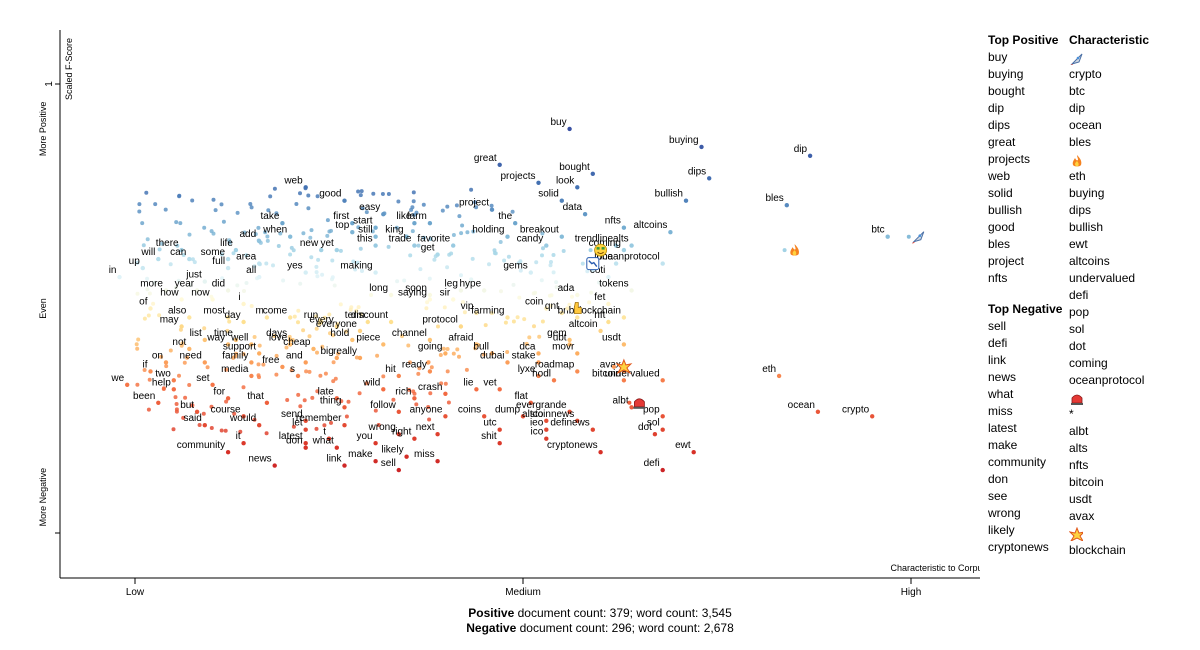 The height and width of the screenshot is (650, 1200). Describe the element at coordinates (499, 389) in the screenshot. I see `term-dot-vet` at that location.